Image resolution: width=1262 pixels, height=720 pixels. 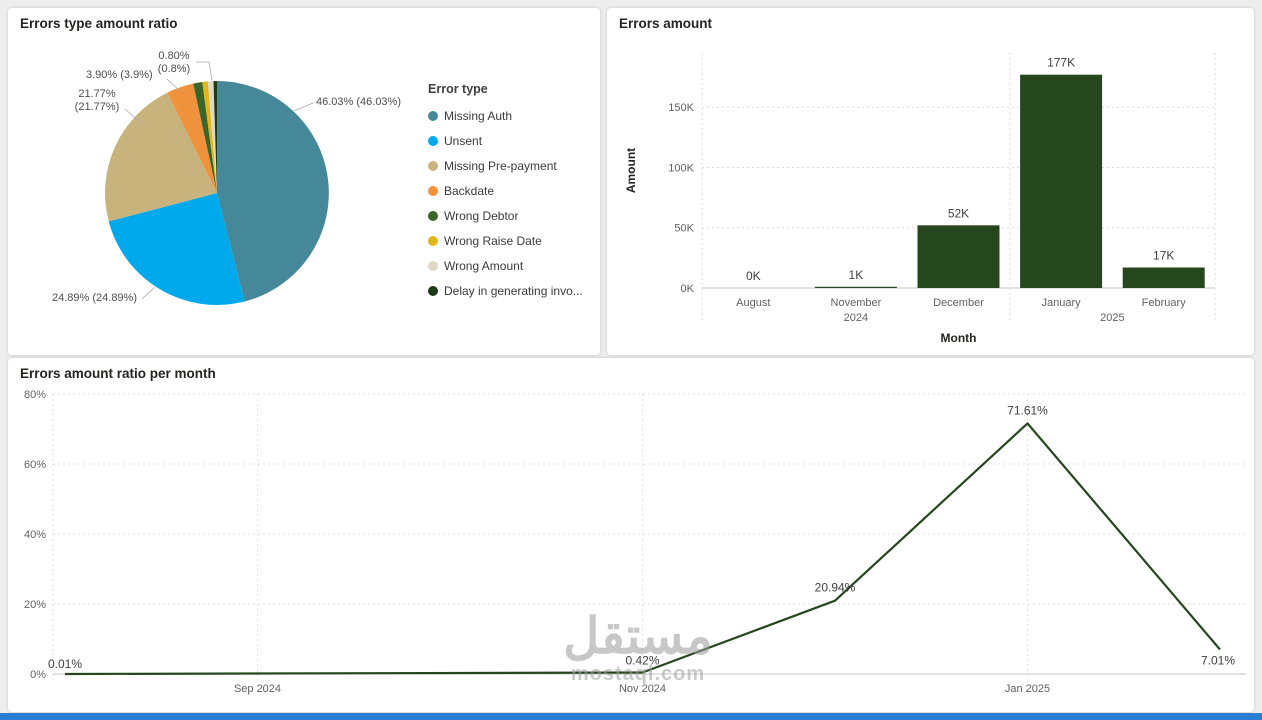 I want to click on legend-item-0: Missing Auth, so click(x=512, y=115).